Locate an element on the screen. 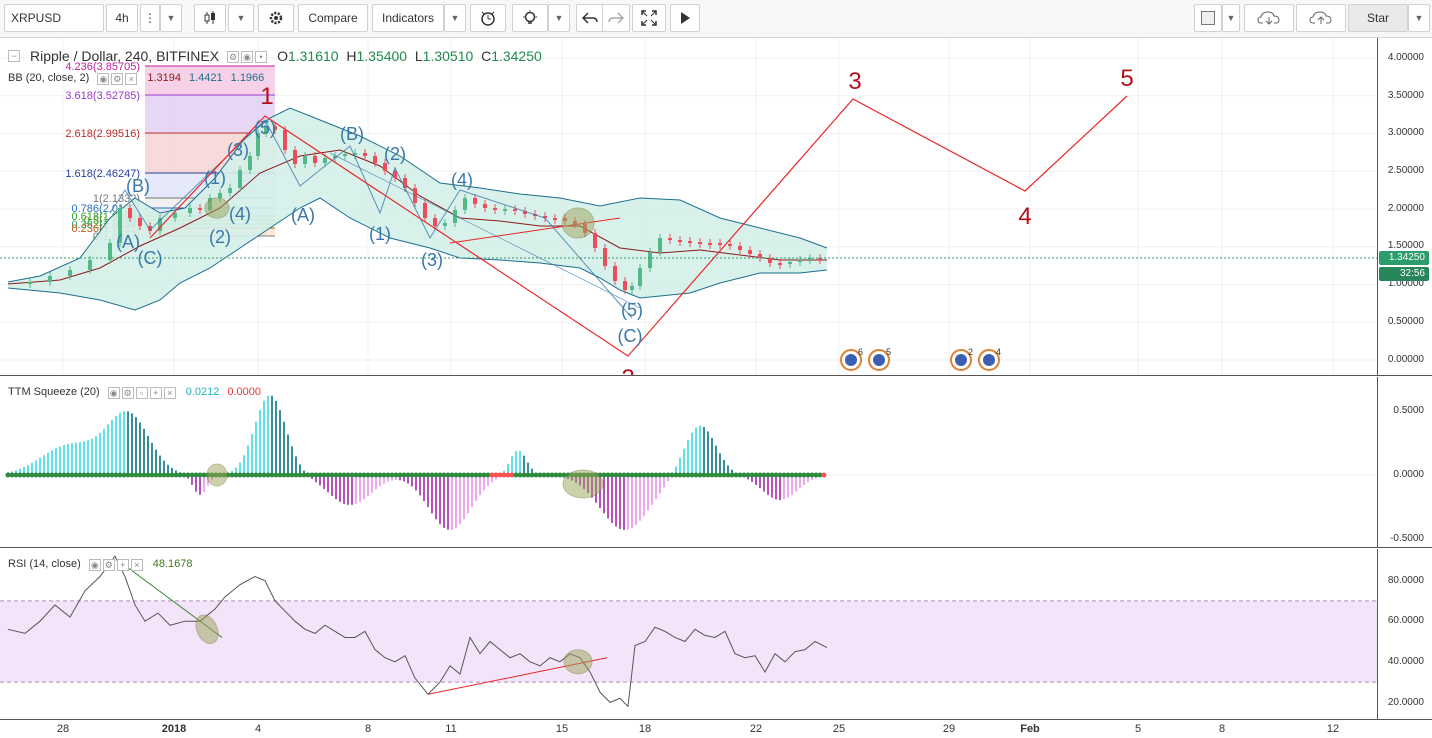 The width and height of the screenshot is (1432, 738). rsi-axis: 80.0000 60.0000 40.0000 20.0000 is located at coordinates (1404, 634).